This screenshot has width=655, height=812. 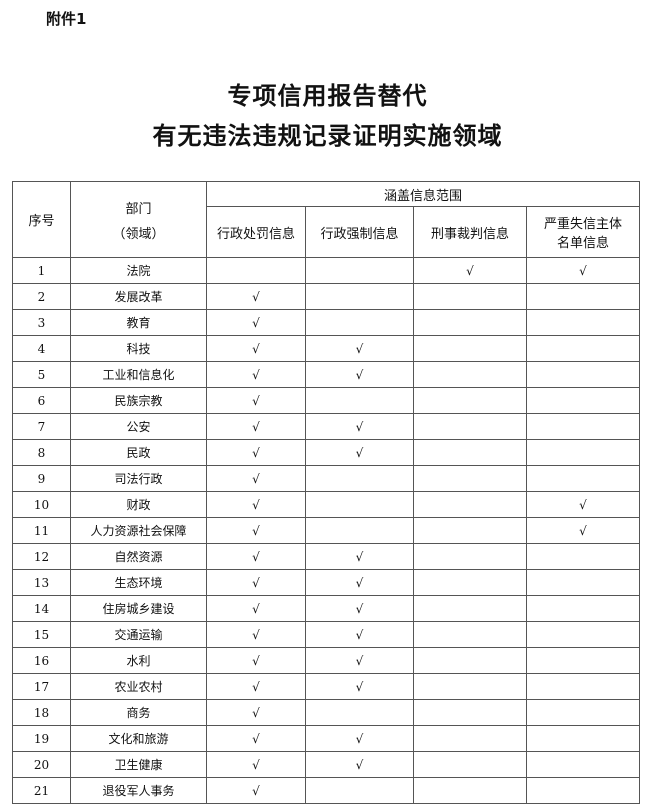 I want to click on row-dept: 文化和旅游, so click(x=138, y=738).